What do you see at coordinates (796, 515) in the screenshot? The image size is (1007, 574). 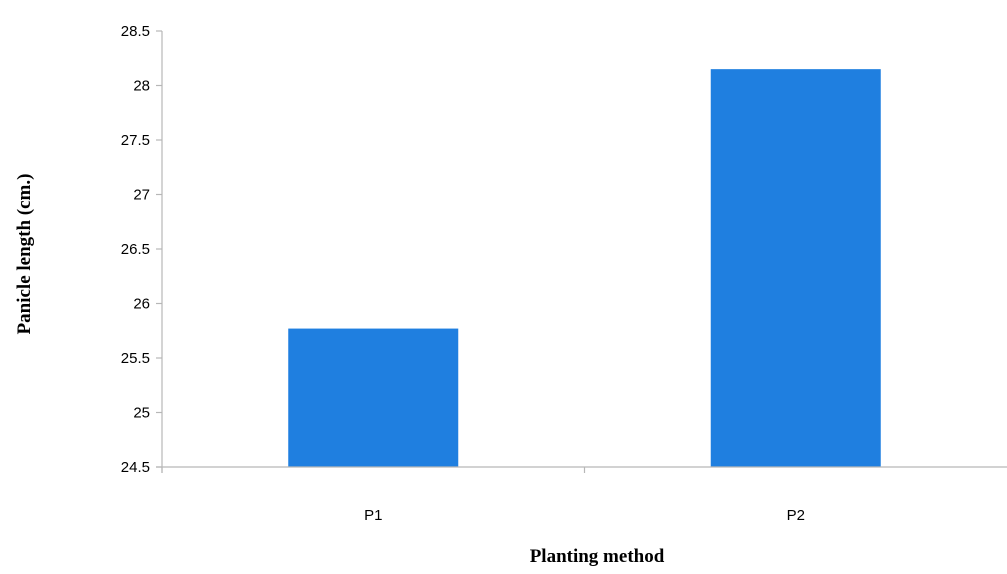 I see `x-category-label: P2` at bounding box center [796, 515].